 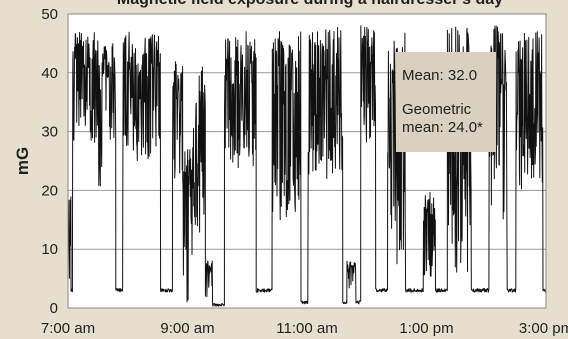 What do you see at coordinates (442, 127) in the screenshot?
I see `annotation-geo-line2: mean: 24.0*` at bounding box center [442, 127].